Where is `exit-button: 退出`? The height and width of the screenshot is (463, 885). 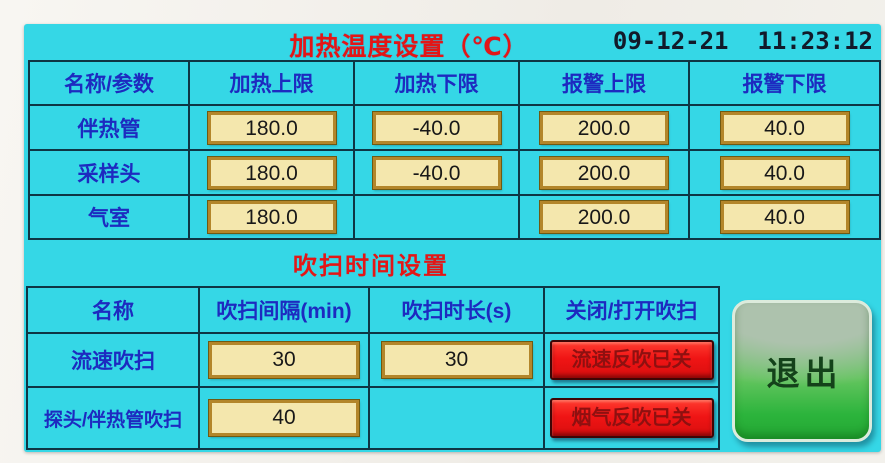 exit-button: 退出 is located at coordinates (802, 371).